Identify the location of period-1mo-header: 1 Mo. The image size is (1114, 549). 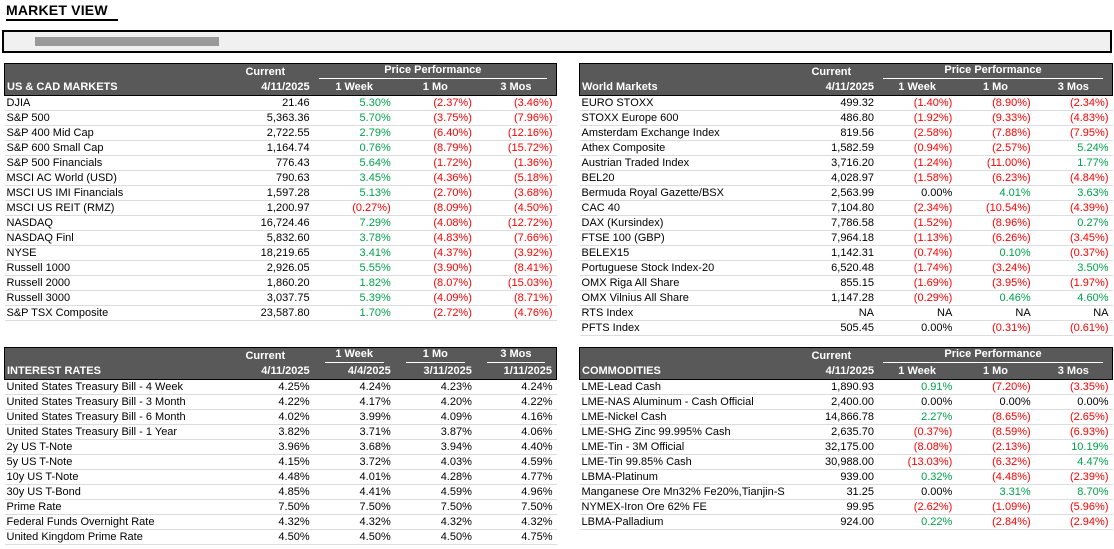
(435, 87).